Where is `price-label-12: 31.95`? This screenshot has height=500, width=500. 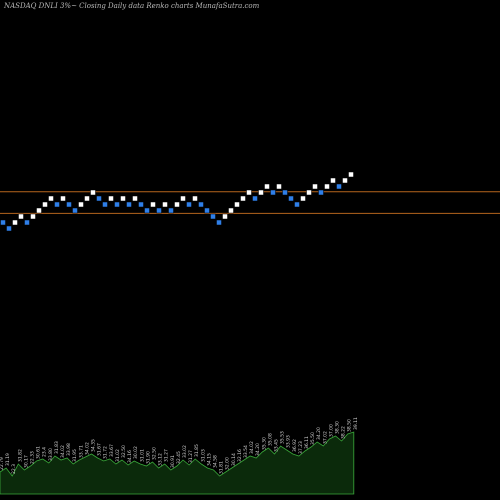 price-label-12: 31.95 is located at coordinates (75, 455).